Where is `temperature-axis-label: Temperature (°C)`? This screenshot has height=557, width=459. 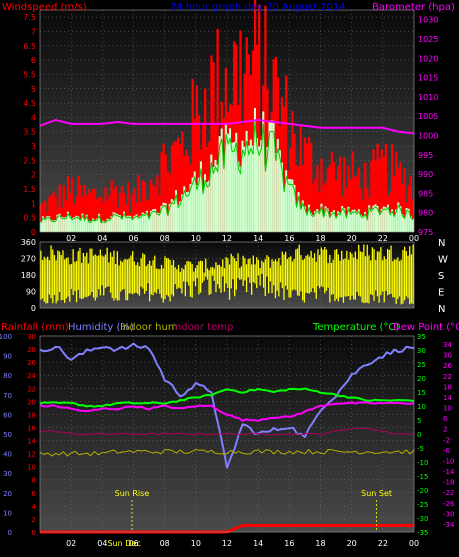
temperature-axis-label: Temperature (°C) is located at coordinates (355, 327).